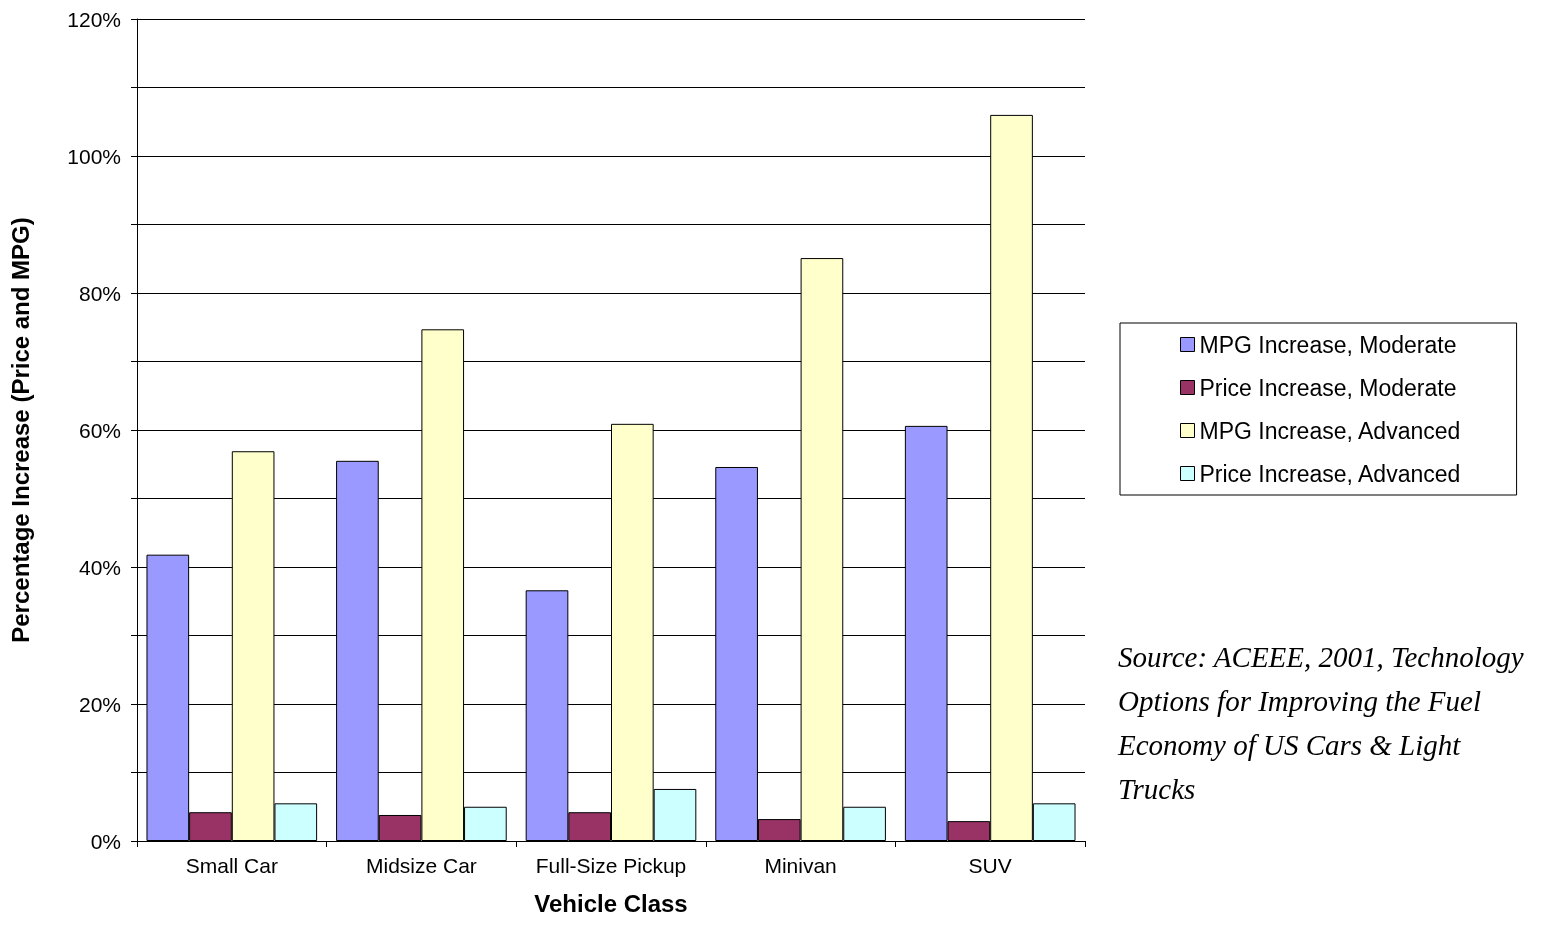 The image size is (1547, 941). Describe the element at coordinates (421, 865) in the screenshot. I see `x-tick-label: Midsize Car` at that location.